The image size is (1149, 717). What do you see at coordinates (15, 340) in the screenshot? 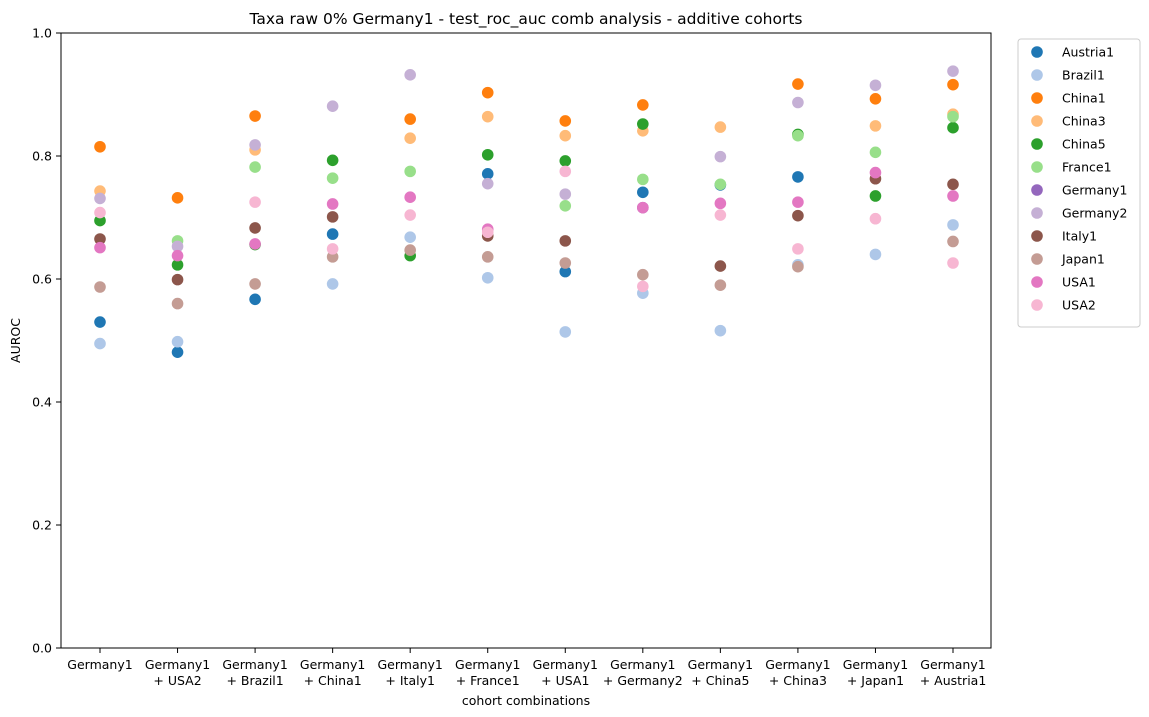
I see `y-axis-label: AUROC` at bounding box center [15, 340].